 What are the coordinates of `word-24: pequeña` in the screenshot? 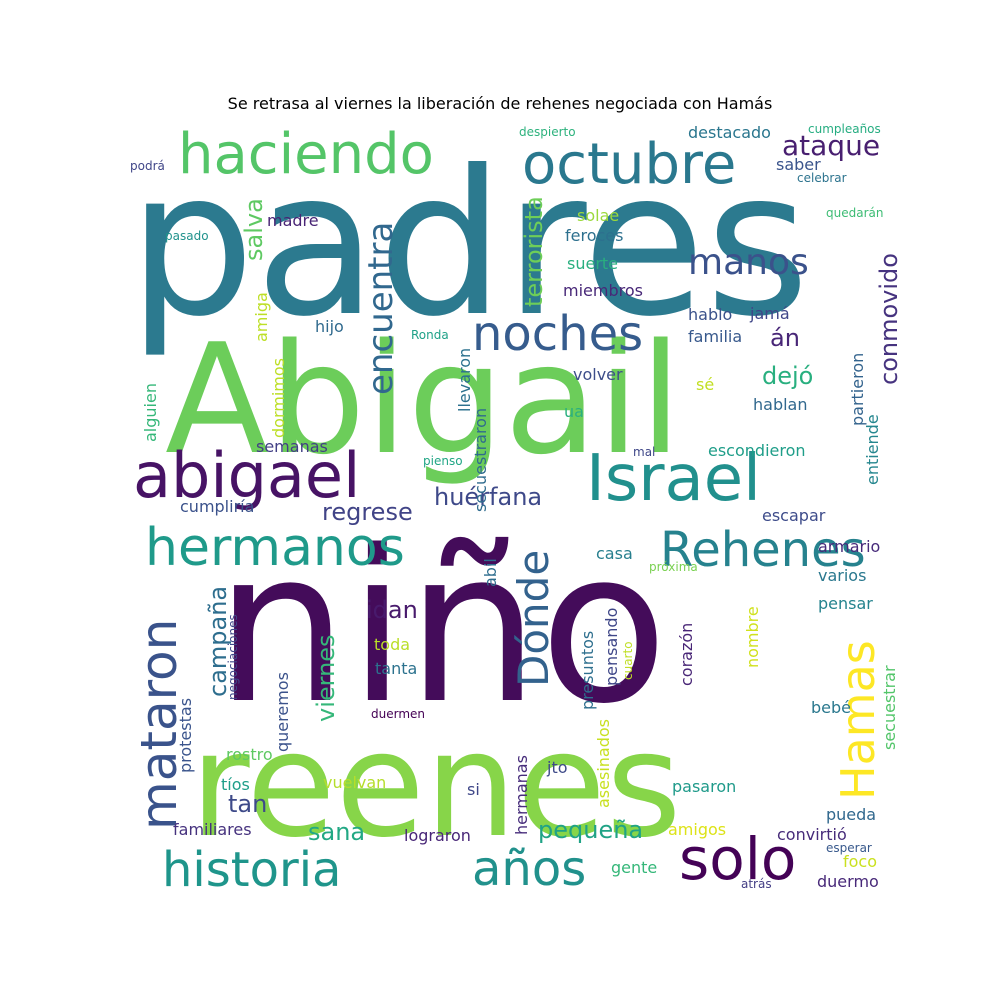 It's located at (590, 830).